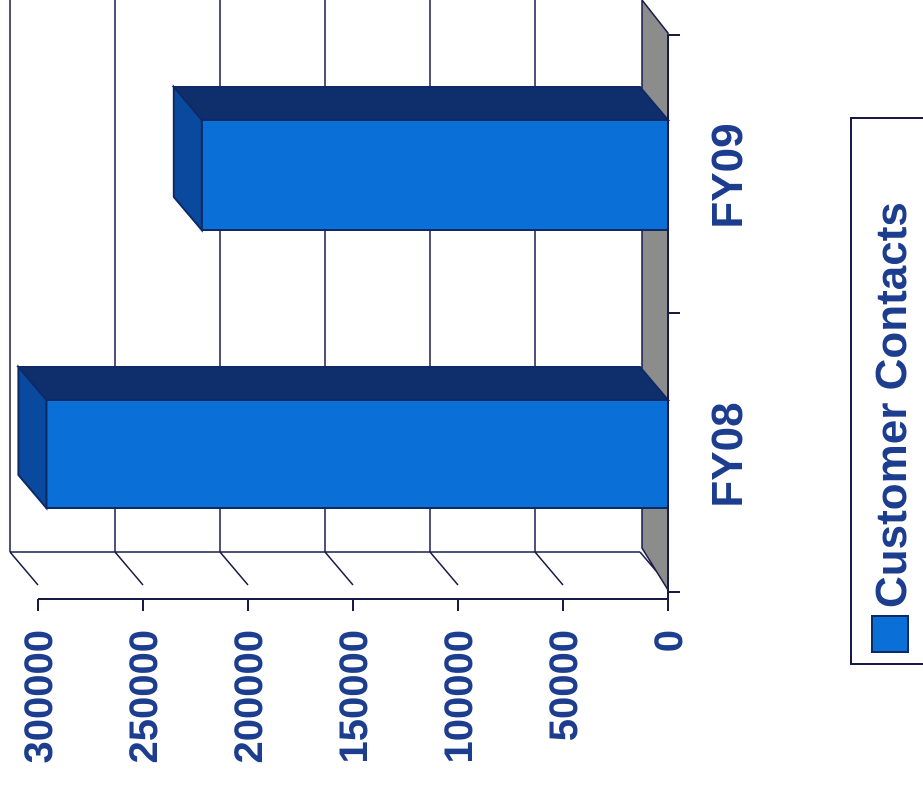 This screenshot has width=923, height=793. I want to click on legend: Customer Contacts, so click(886, 391).